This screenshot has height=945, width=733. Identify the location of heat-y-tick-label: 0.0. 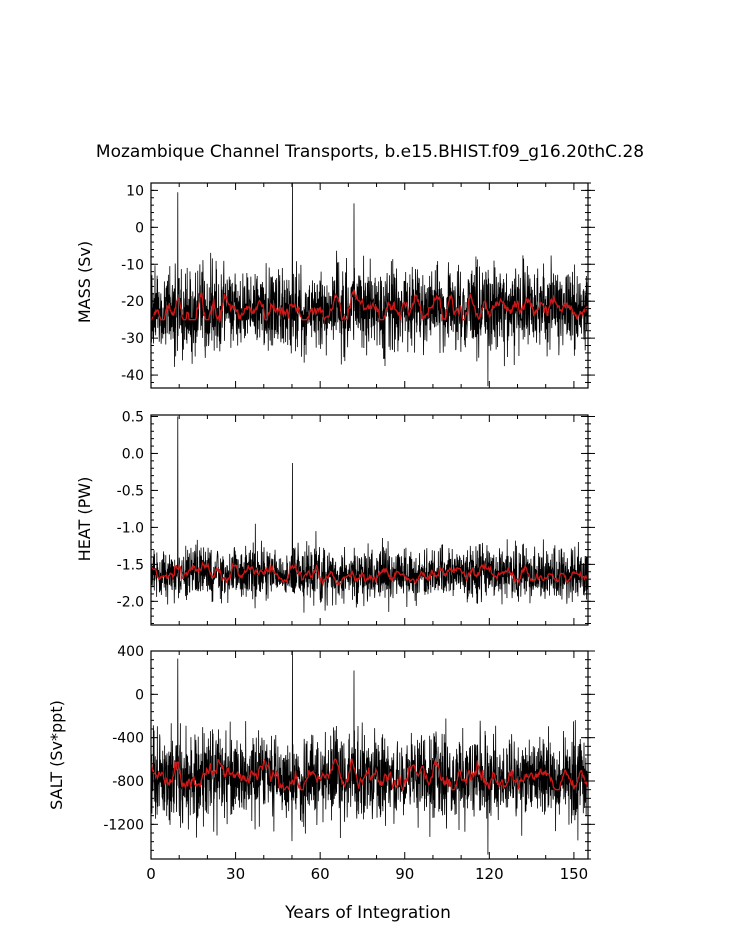
(133, 454).